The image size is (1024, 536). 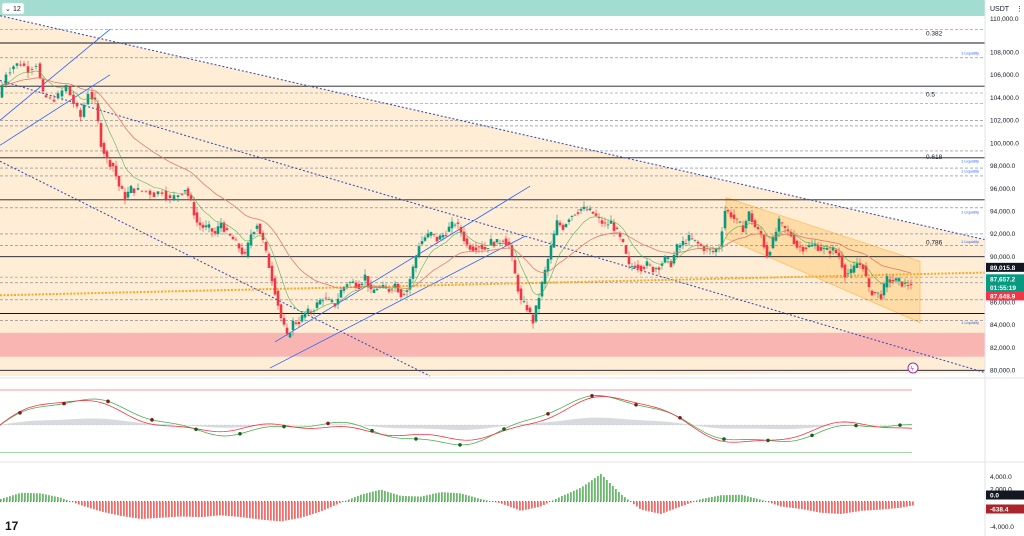 I want to click on trend-line, so click(x=402, y=264).